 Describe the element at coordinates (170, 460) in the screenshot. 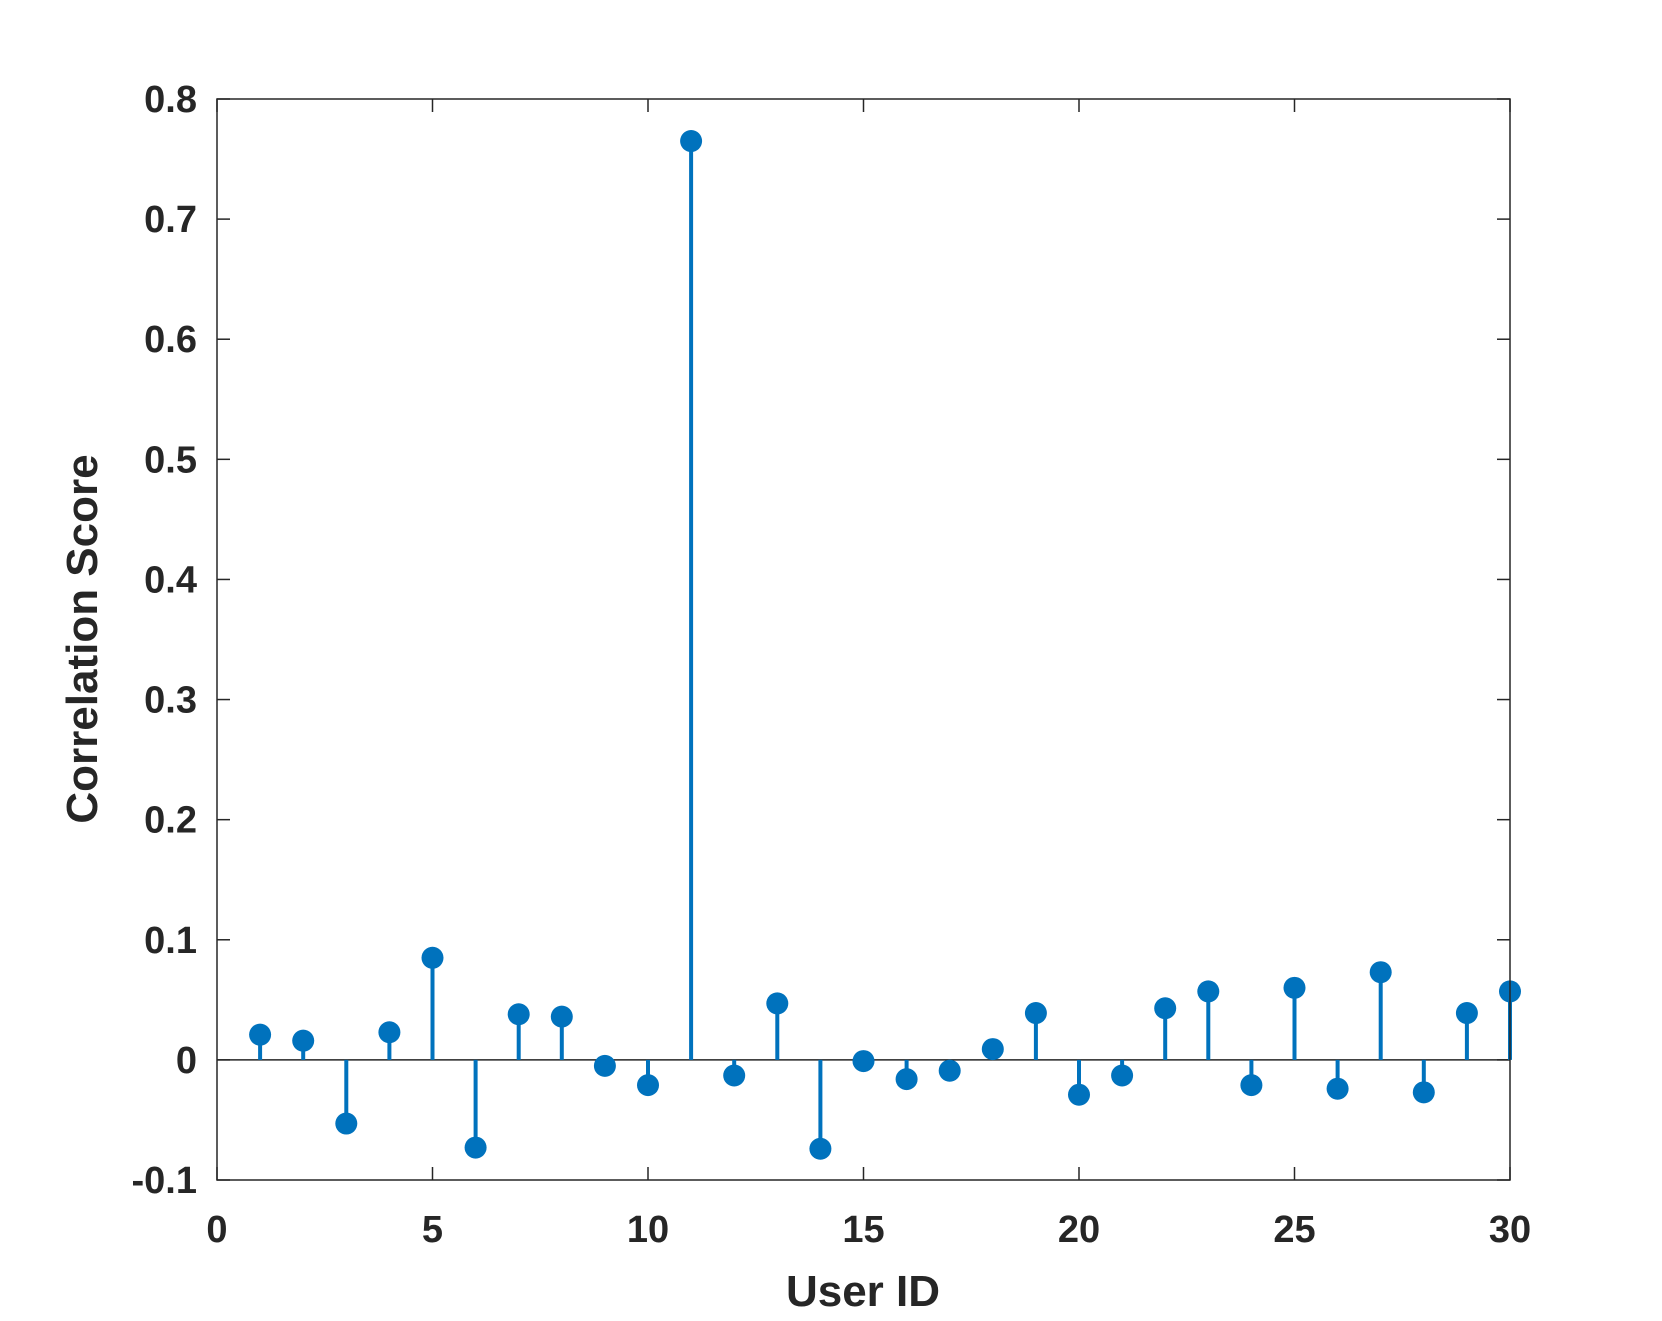

I see `y-tick-label-6: 0.5` at that location.